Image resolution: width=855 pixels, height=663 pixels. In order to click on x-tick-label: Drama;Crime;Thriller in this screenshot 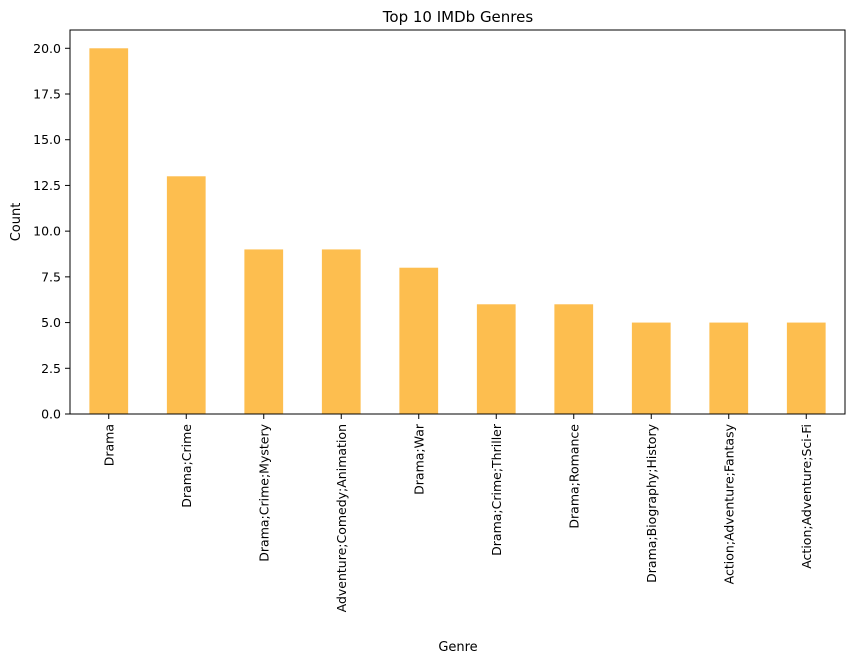, I will do `click(496, 489)`.